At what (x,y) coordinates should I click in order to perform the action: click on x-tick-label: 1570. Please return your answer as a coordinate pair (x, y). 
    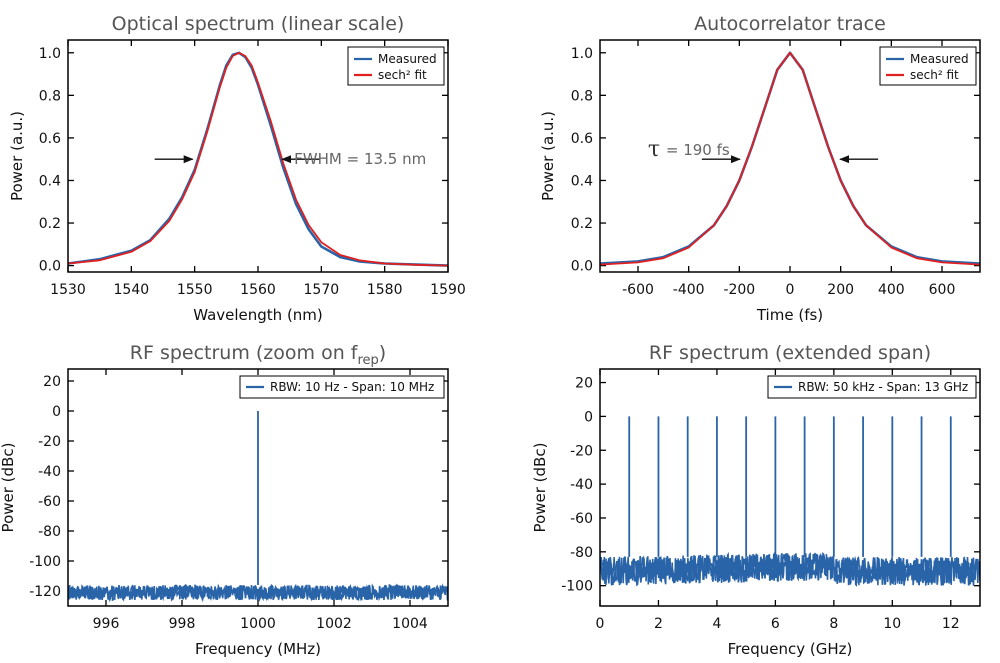
    Looking at the image, I should click on (322, 290).